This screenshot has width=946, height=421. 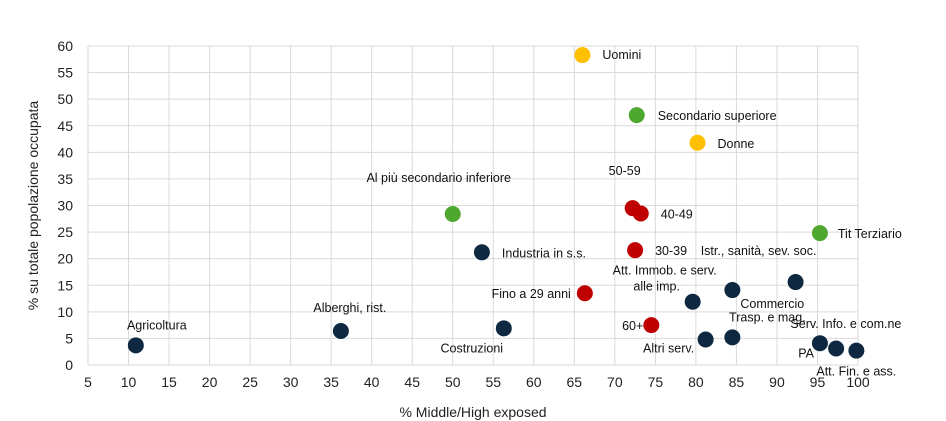 I want to click on point-label: Trasp. e mag., so click(x=767, y=317).